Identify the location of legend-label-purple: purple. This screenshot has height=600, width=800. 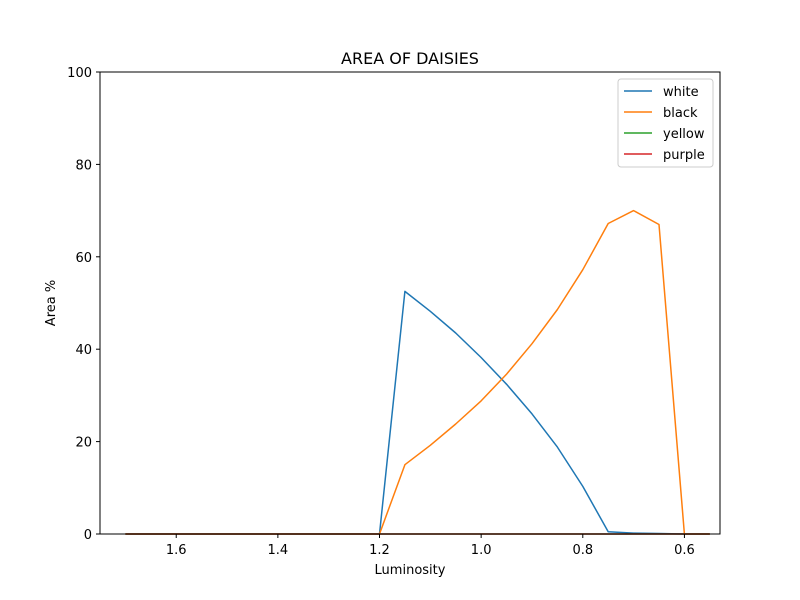
(684, 155).